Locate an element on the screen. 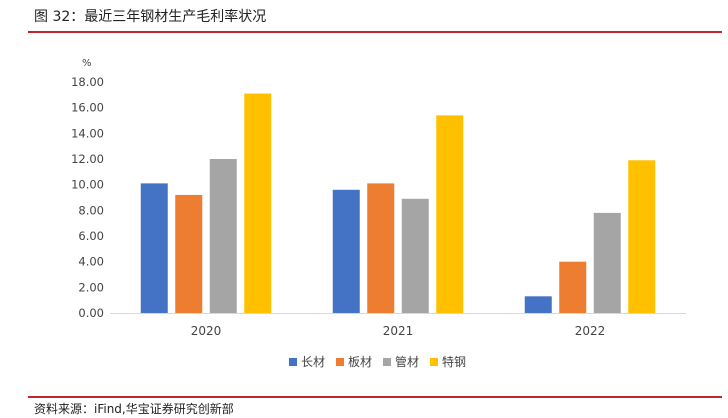  y-tick-label: 10.00 is located at coordinates (87, 185).